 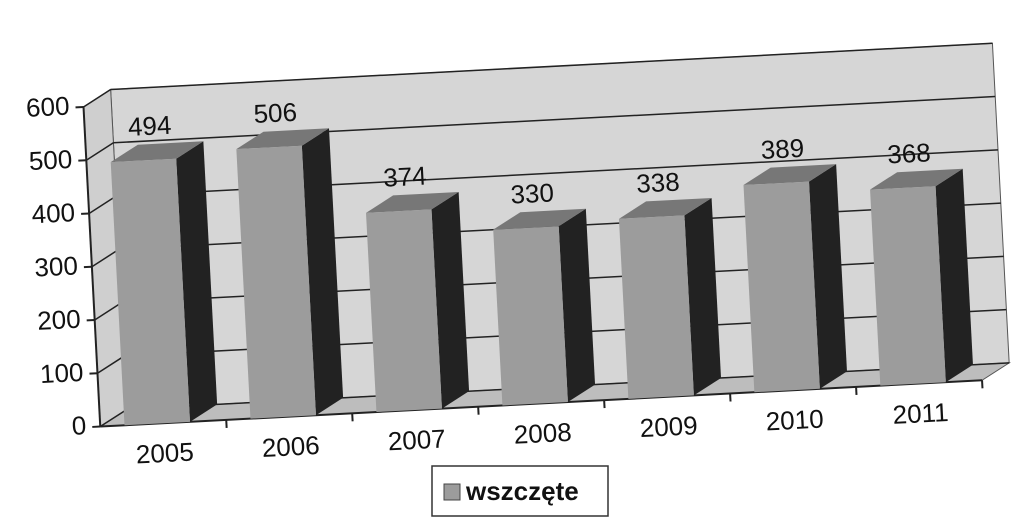 I want to click on legend-box, so click(x=520, y=491).